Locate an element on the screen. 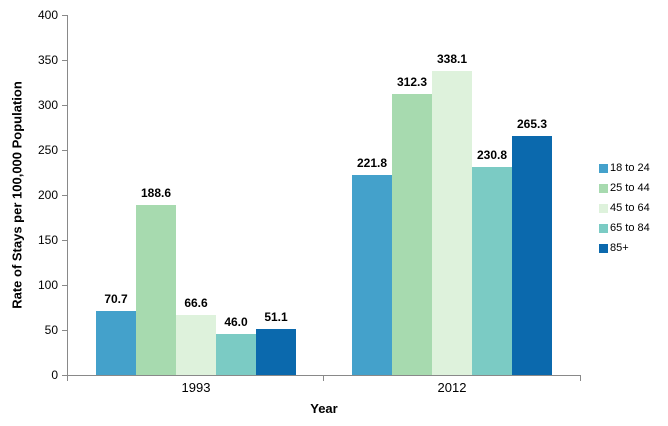 This screenshot has height=426, width=668. y-tick-label: 300 is located at coordinates (47, 105).